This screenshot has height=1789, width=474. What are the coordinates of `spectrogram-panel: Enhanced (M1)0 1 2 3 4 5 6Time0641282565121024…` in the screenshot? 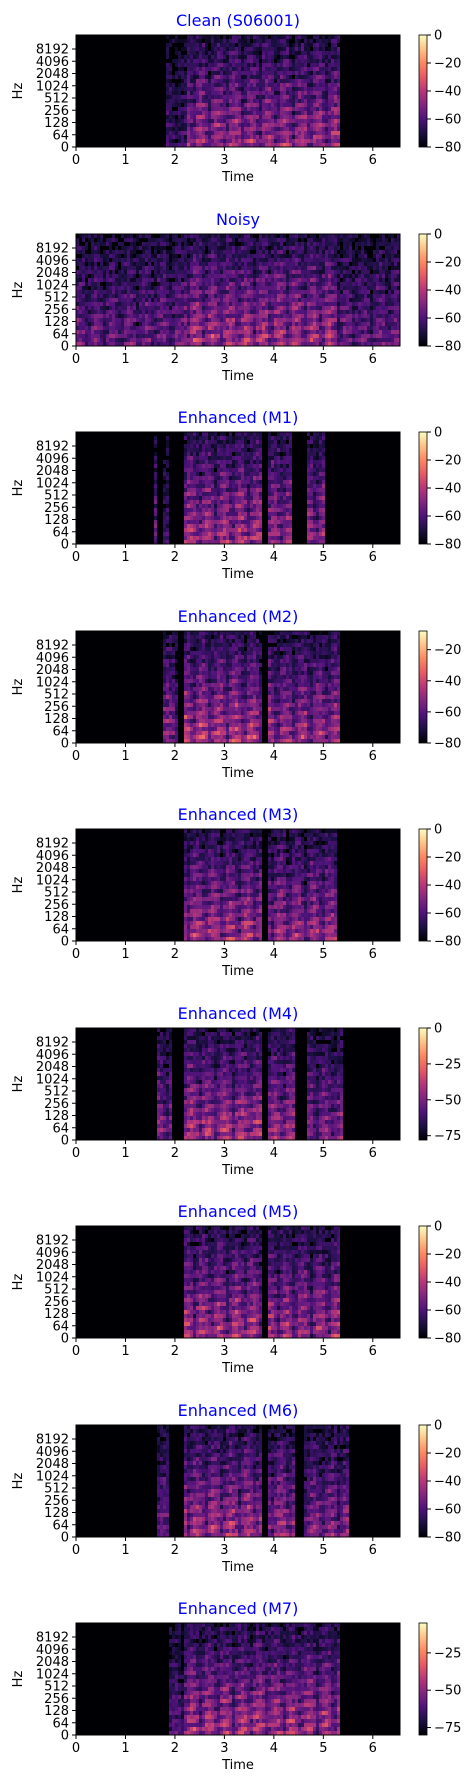 It's located at (236, 495).